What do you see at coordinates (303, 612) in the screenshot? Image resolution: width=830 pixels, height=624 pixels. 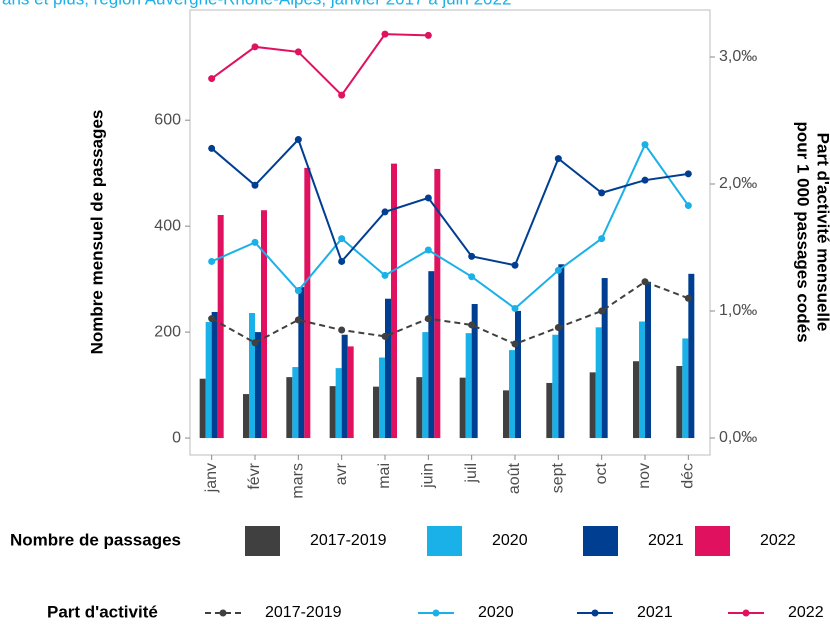 I see `legend-label: 2017-2019` at bounding box center [303, 612].